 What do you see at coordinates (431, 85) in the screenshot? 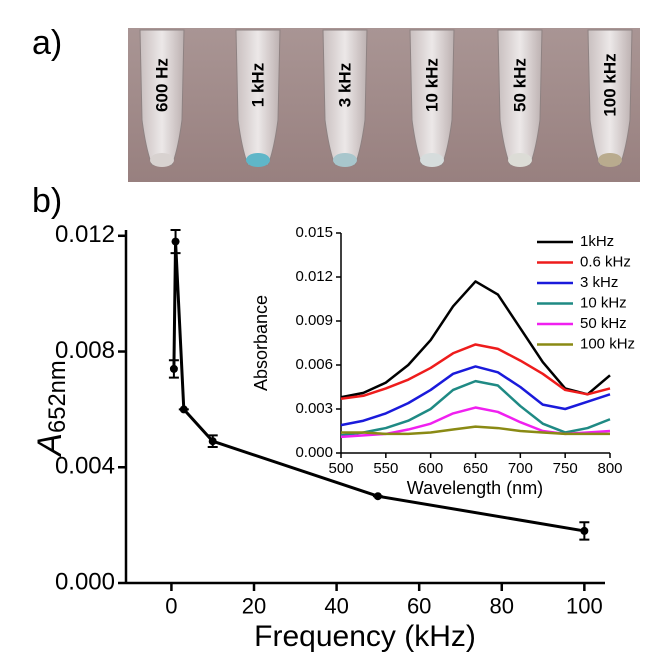
I see `tube-label: 10 kHz` at bounding box center [431, 85].